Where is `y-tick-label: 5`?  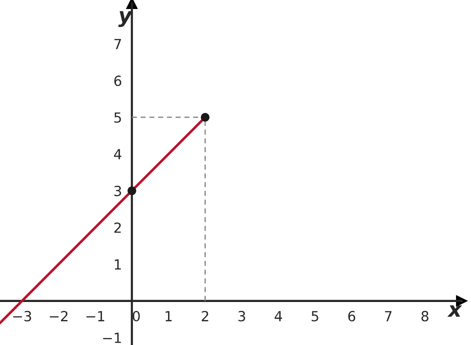
y-tick-label: 5 is located at coordinates (117, 117).